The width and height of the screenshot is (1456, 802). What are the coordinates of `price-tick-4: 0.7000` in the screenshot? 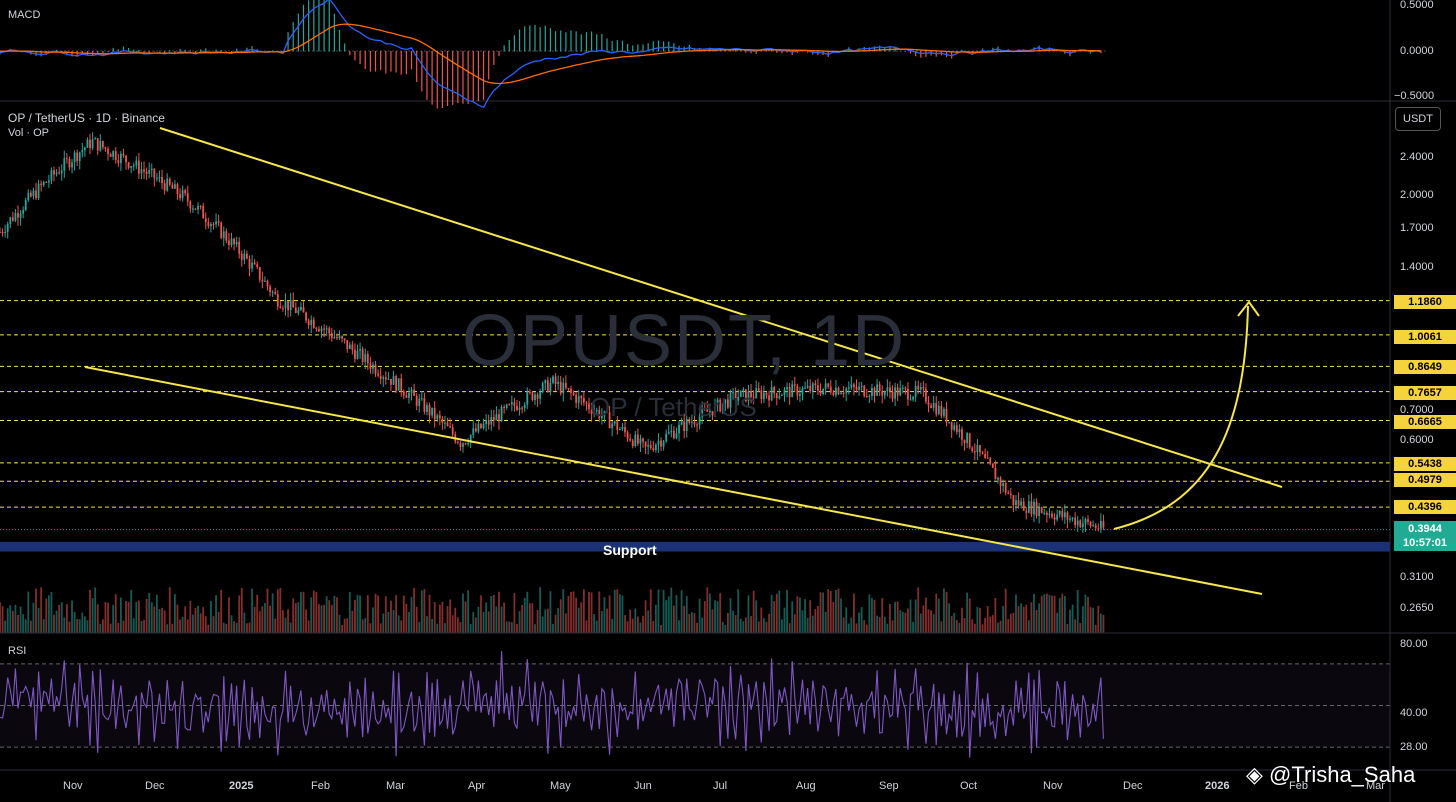 It's located at (1417, 410).